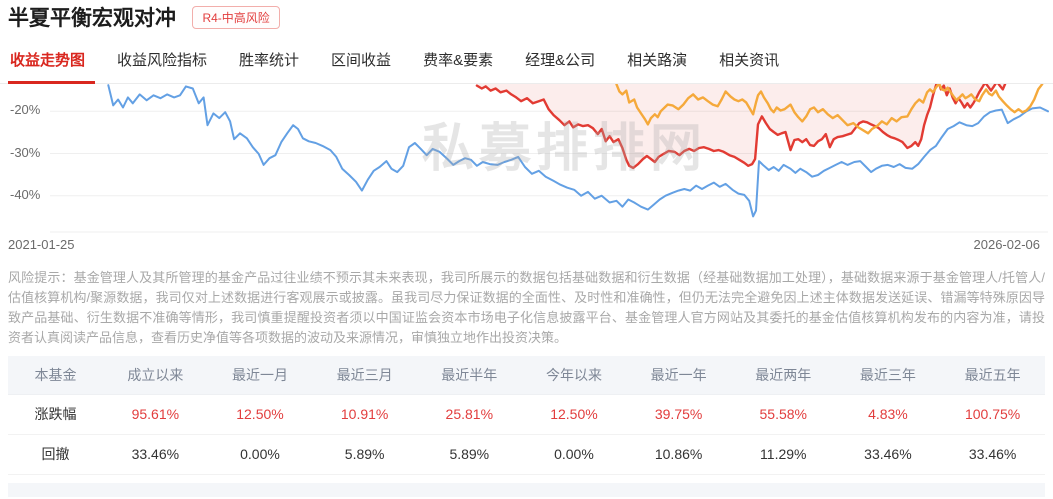  I want to click on chart-end-date: 2026-02-06, so click(1007, 244).